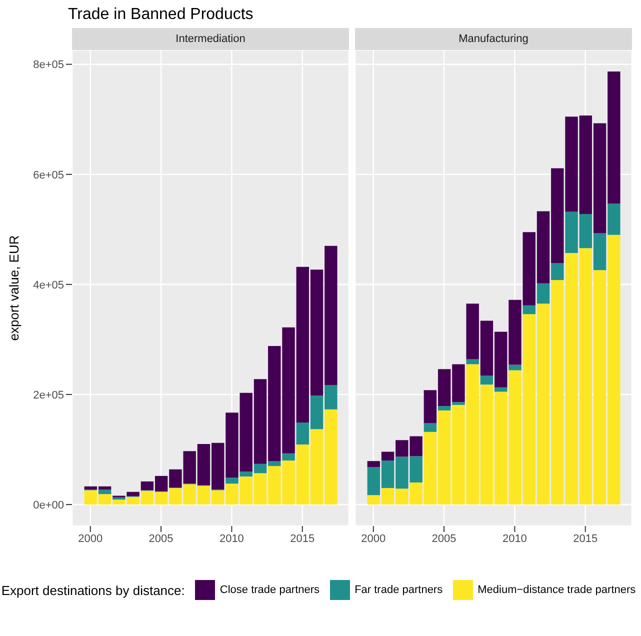 This screenshot has height=636, width=641. I want to click on y-tick-label: 4e+05, so click(48, 285).